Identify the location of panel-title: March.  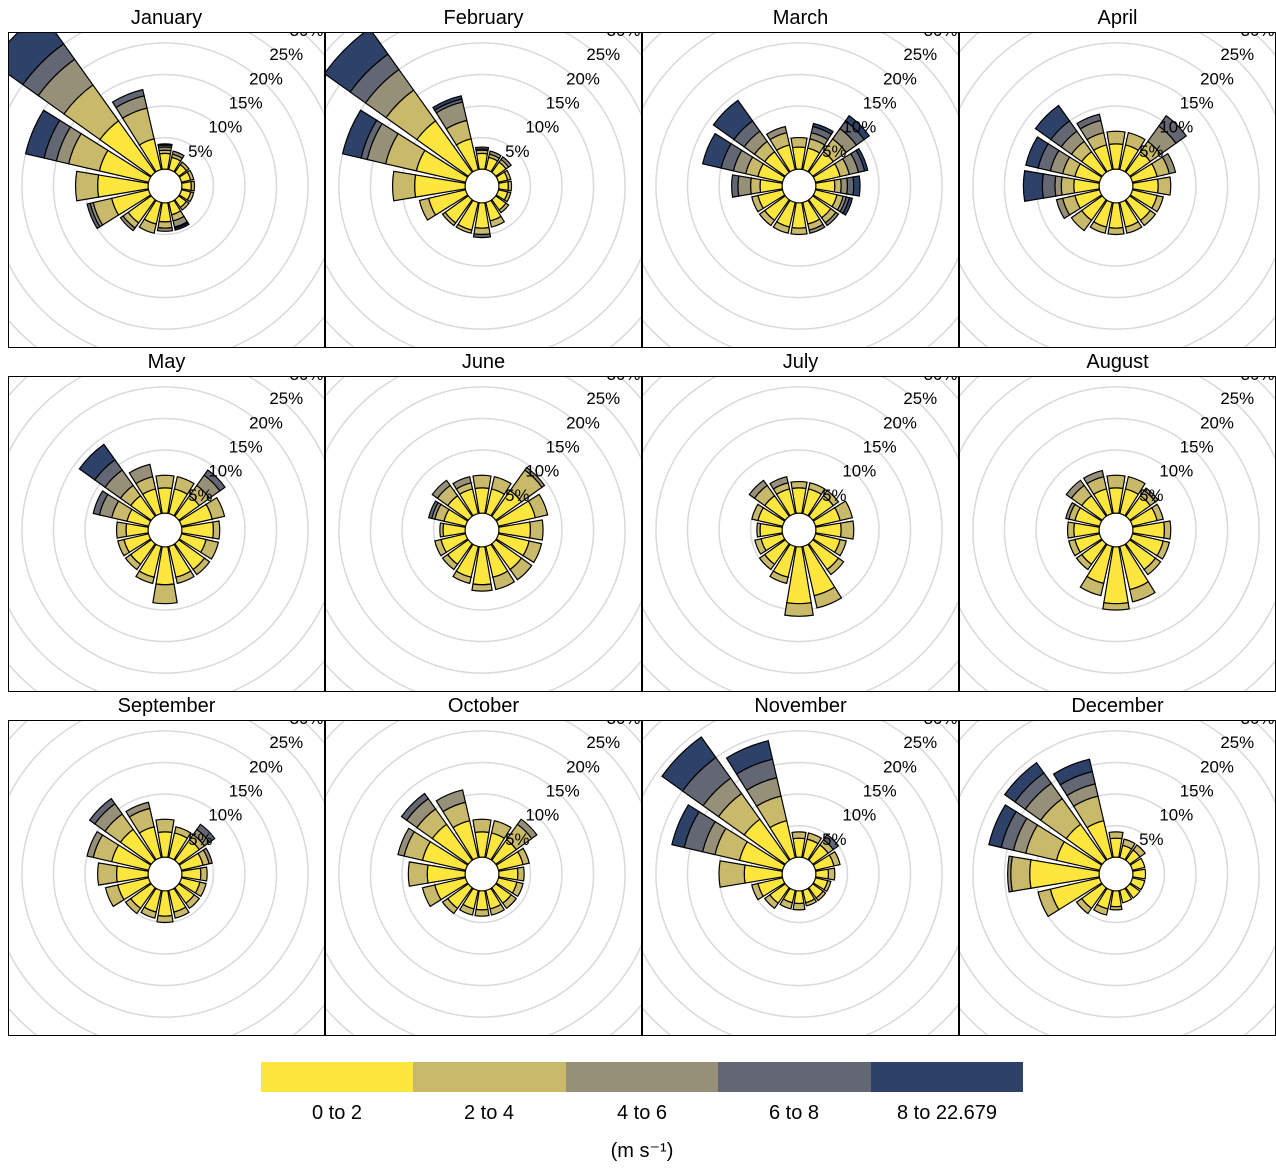
(800, 18).